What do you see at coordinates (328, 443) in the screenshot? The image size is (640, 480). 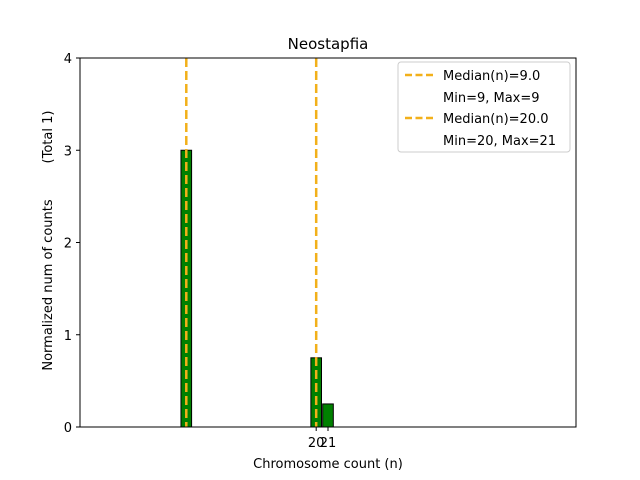 I see `x-tick-label: 21` at bounding box center [328, 443].